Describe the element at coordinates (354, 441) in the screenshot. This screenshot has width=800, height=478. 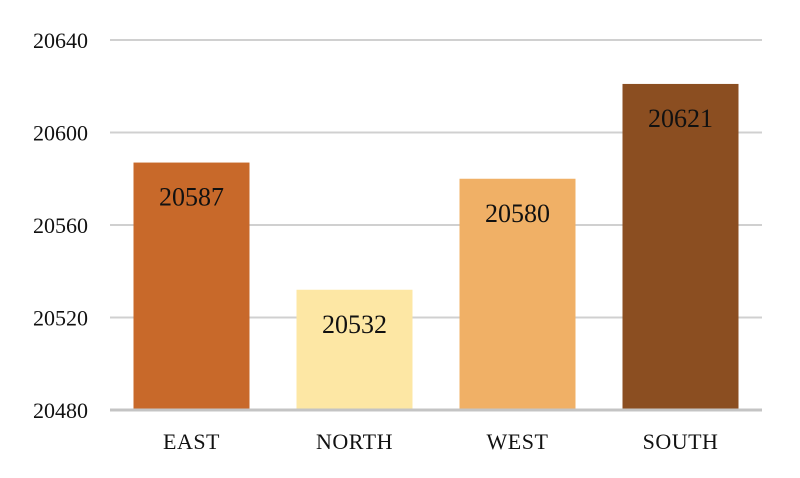
I see `x-category-label: NORTH` at that location.